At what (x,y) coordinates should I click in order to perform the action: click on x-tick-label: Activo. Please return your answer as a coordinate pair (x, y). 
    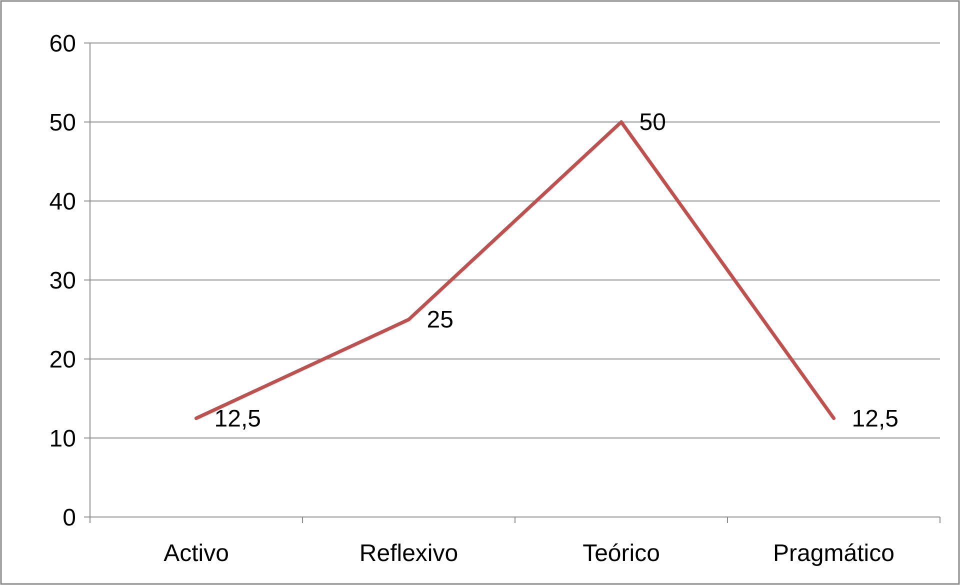
    Looking at the image, I should click on (196, 553).